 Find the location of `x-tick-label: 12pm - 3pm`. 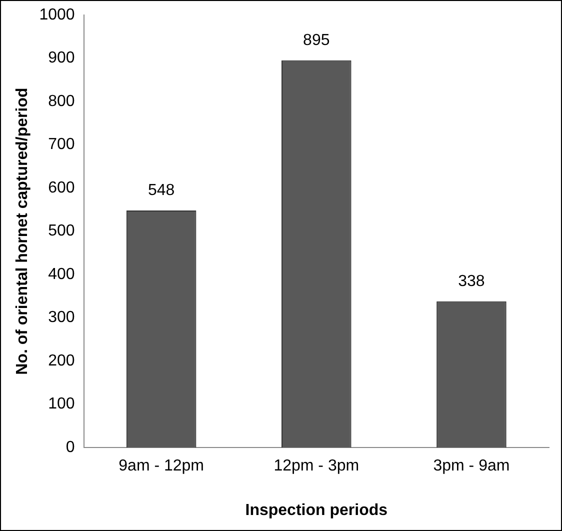

x-tick-label: 12pm - 3pm is located at coordinates (317, 466).